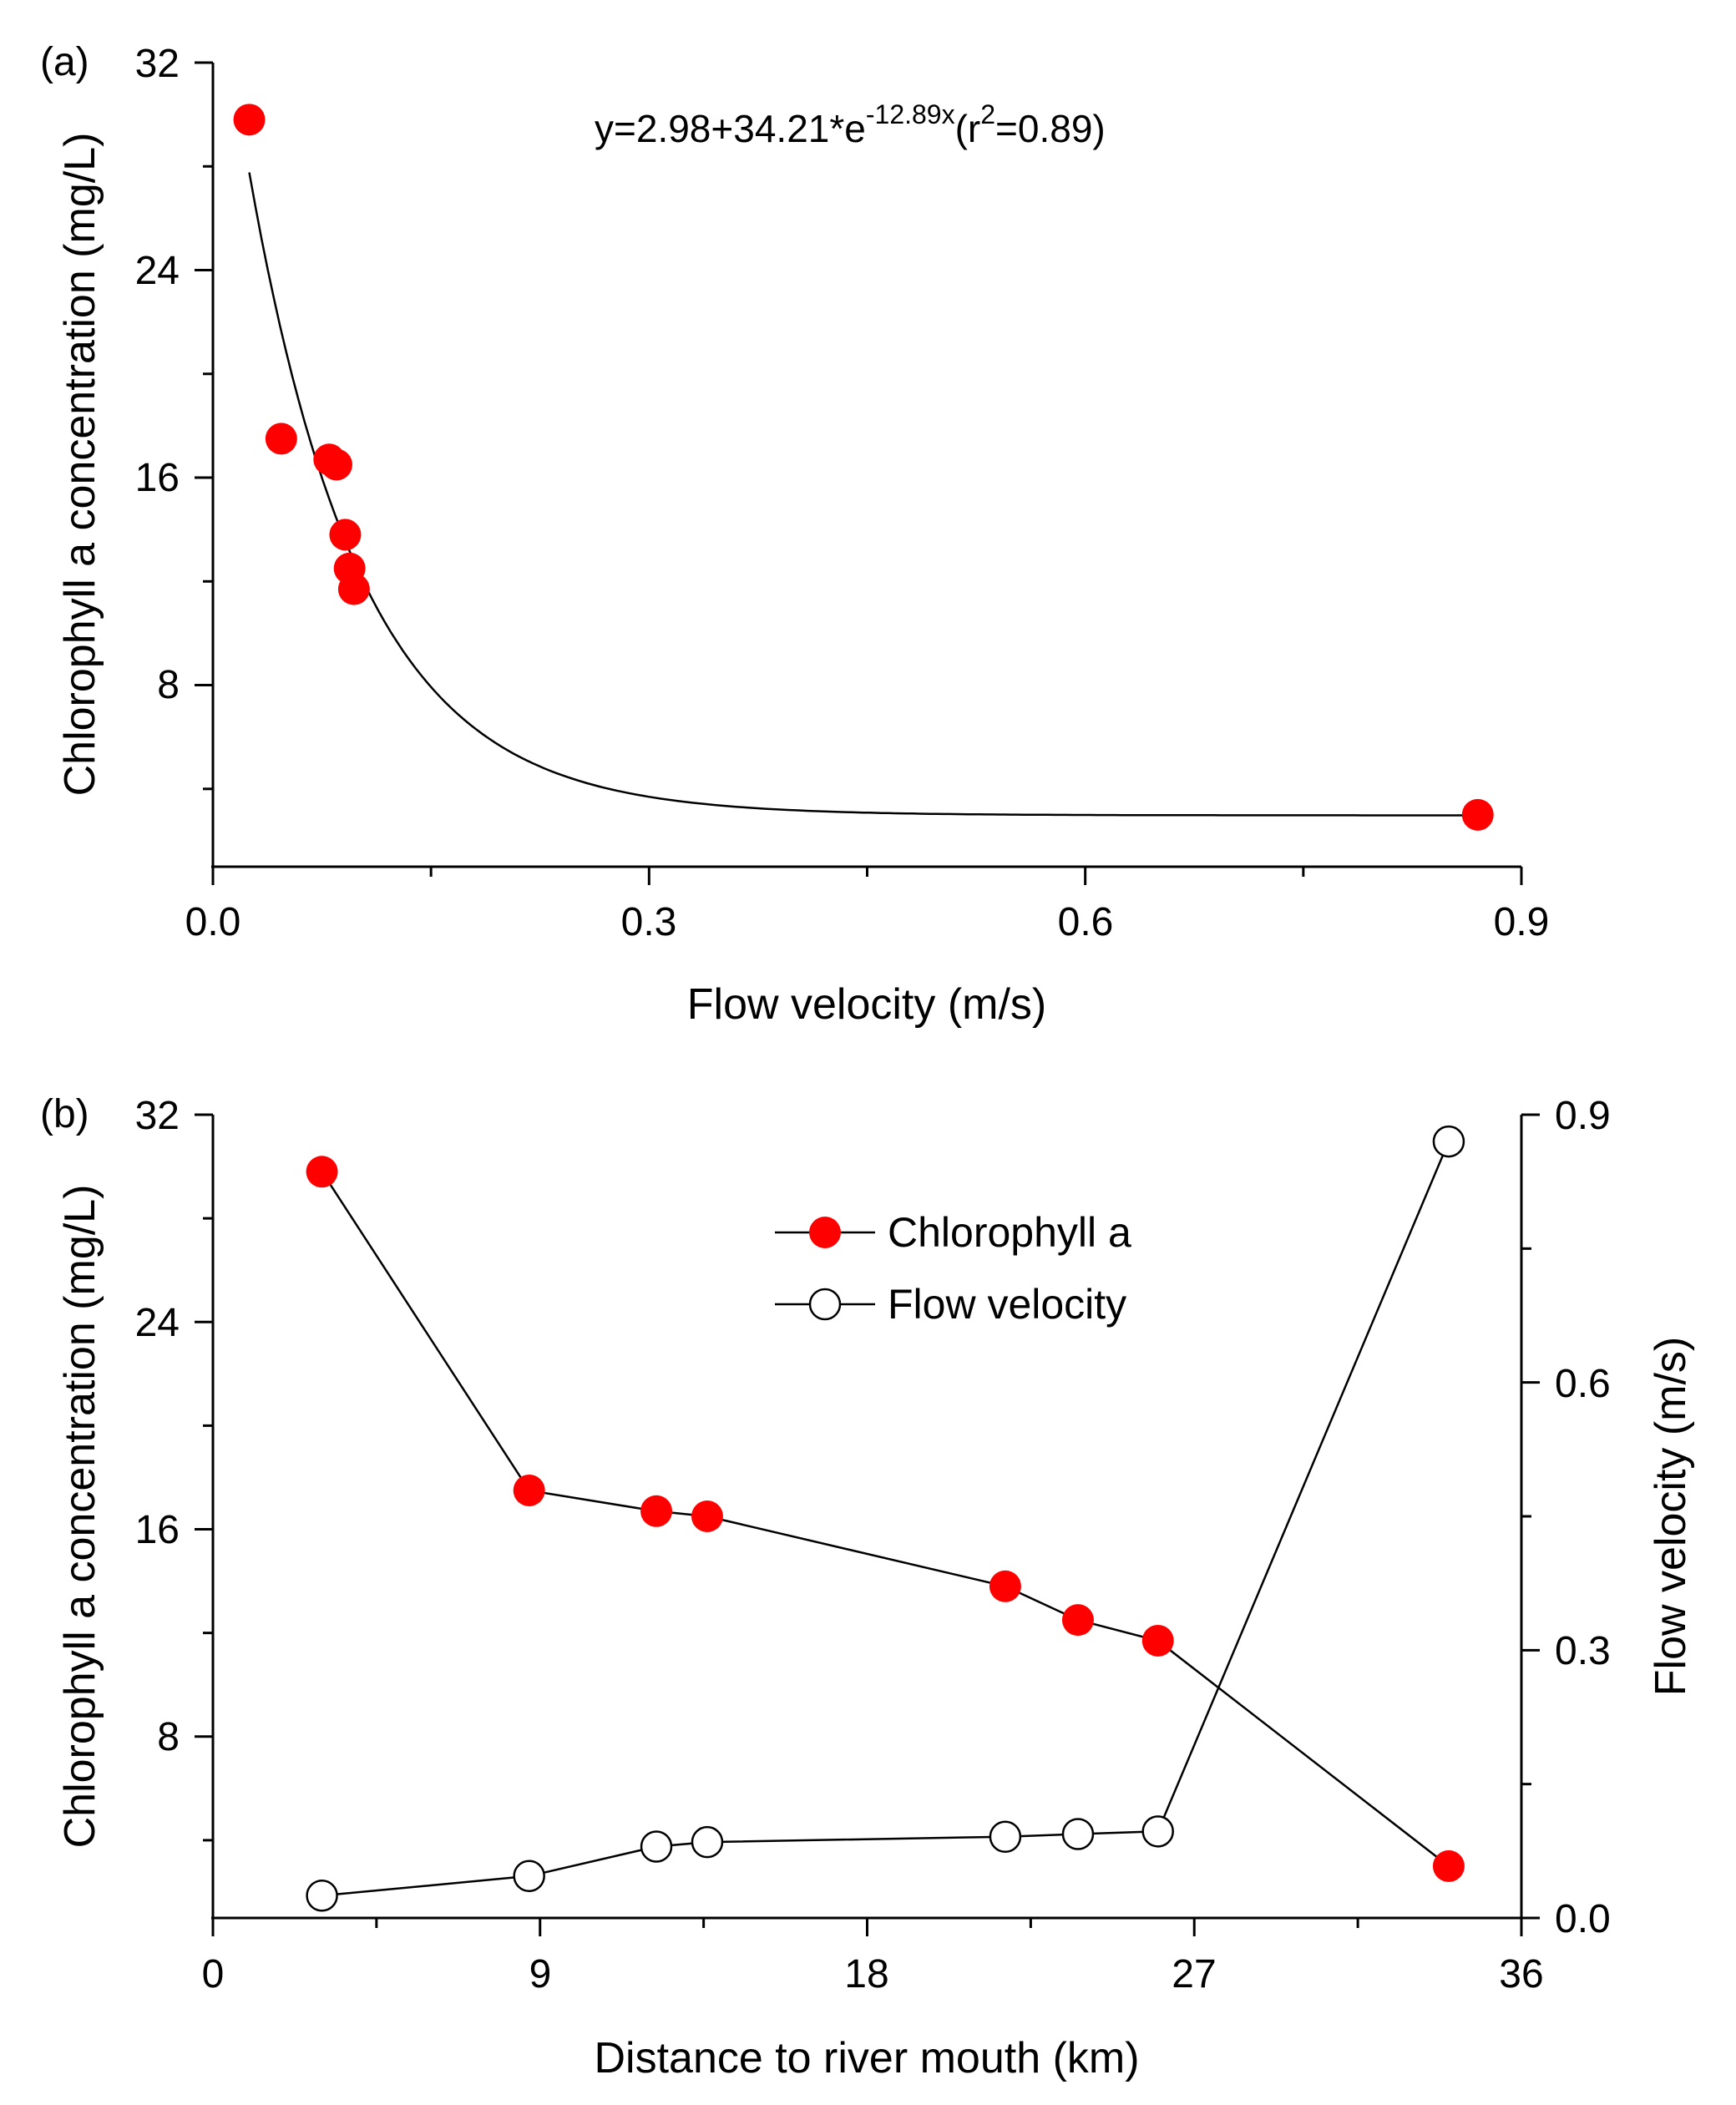 Image resolution: width=1736 pixels, height=2105 pixels. What do you see at coordinates (157, 1323) in the screenshot?
I see `panel-b-y-tick-label-24: 24` at bounding box center [157, 1323].